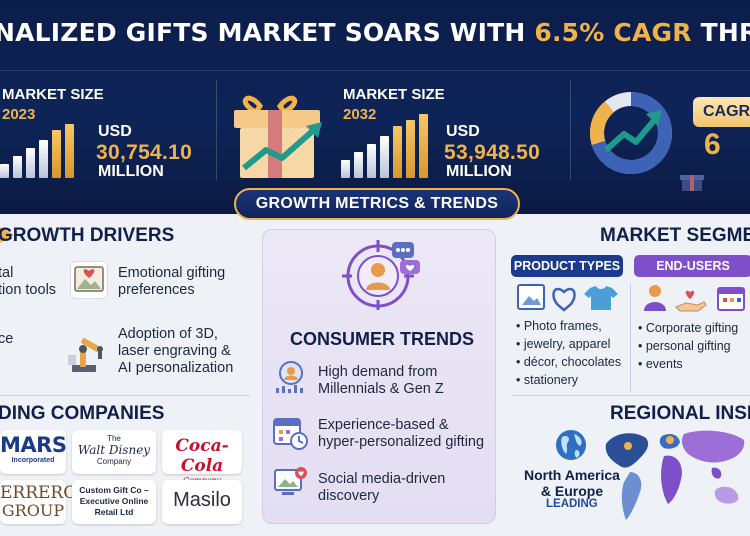 The image size is (750, 536). Describe the element at coordinates (692, 266) in the screenshot. I see `end-users-label: END-USERS` at that location.